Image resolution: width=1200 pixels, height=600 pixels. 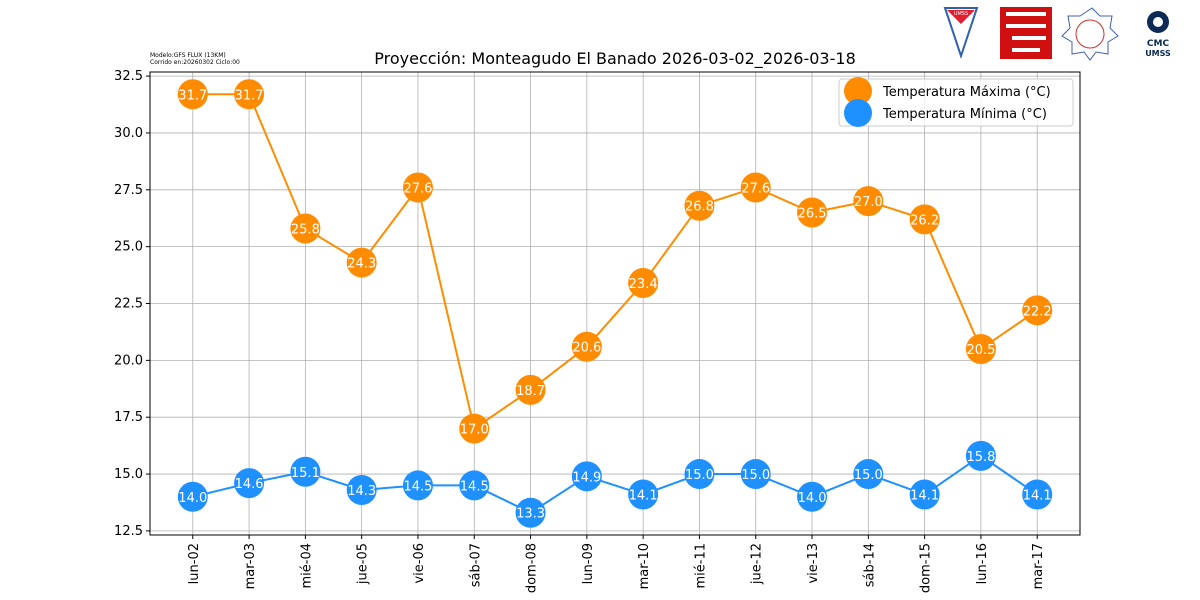 What do you see at coordinates (419, 563) in the screenshot?
I see `x-tick-label: vie-06` at bounding box center [419, 563].